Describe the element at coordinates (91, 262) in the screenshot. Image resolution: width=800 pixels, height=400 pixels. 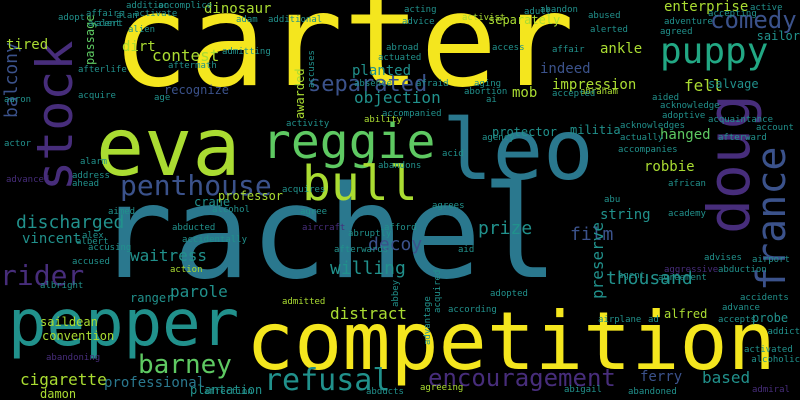
I see `word-accused: accused` at that location.